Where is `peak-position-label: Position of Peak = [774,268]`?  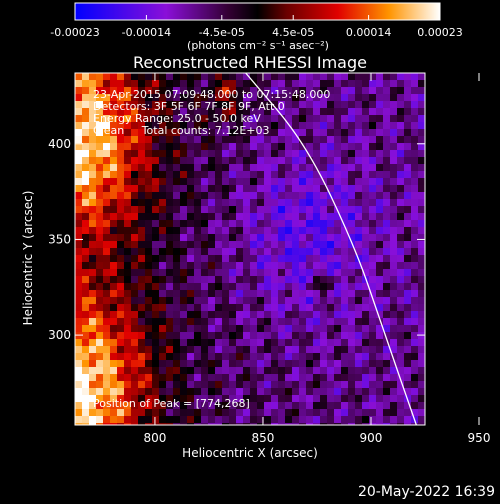 peak-position-label: Position of Peak = [774,268] is located at coordinates (171, 403).